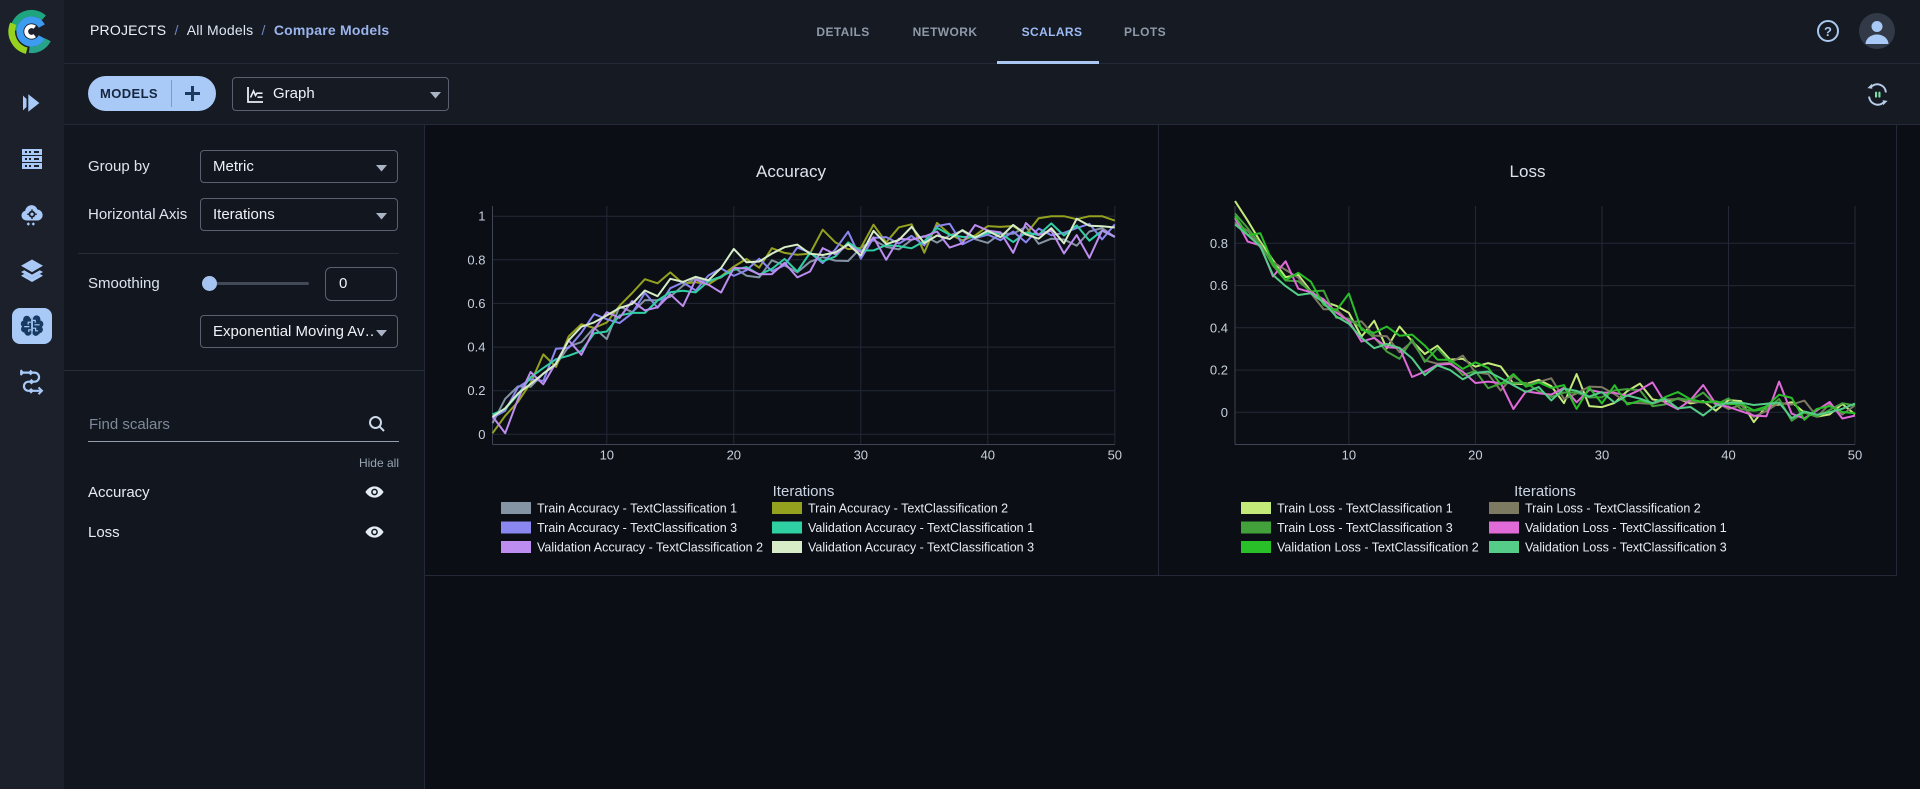  Describe the element at coordinates (1626, 548) in the screenshot. I see `svg-text:Validation Loss - TextClassifi: Validation Loss - TextClassification 3` at that location.